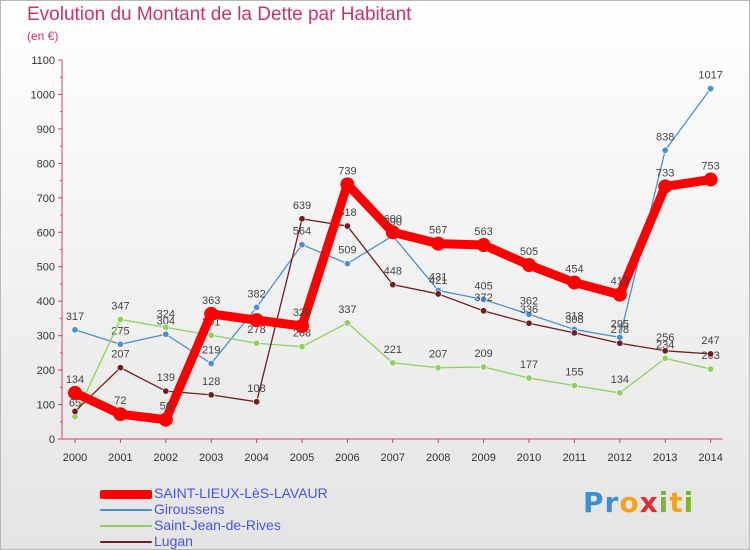 This screenshot has height=550, width=750. Describe the element at coordinates (620, 458) in the screenshot. I see `x-tick-label: 2012` at that location.